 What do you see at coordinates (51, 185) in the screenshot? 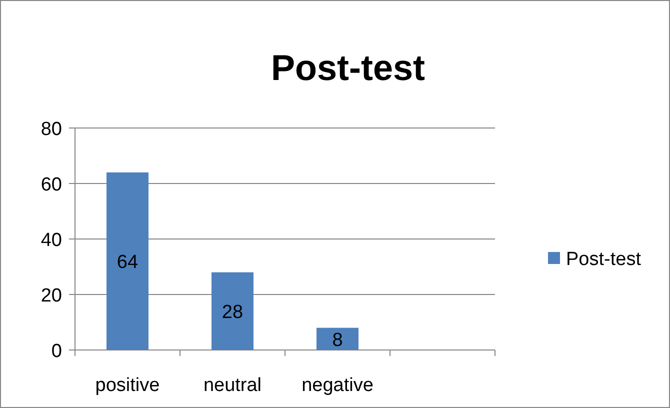
I see `y-tick-label: 60` at bounding box center [51, 185].